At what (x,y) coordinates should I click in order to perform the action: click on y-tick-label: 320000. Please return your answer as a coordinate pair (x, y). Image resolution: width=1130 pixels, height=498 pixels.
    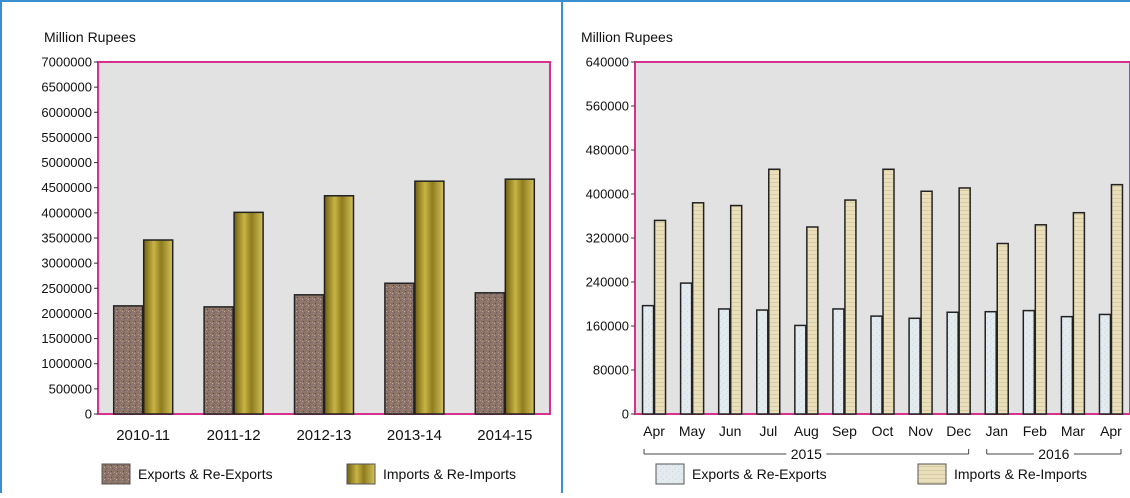
    Looking at the image, I should click on (607, 238).